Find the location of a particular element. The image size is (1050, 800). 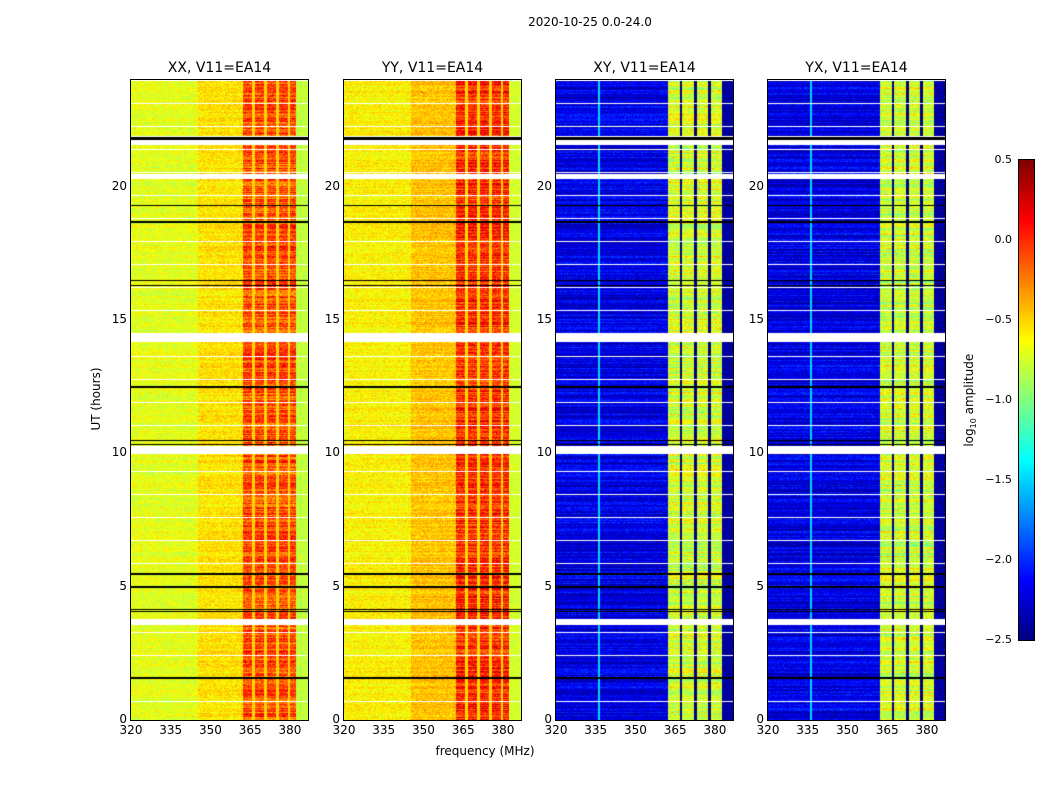

panel-title: XX, V11=EA14 is located at coordinates (219, 68).